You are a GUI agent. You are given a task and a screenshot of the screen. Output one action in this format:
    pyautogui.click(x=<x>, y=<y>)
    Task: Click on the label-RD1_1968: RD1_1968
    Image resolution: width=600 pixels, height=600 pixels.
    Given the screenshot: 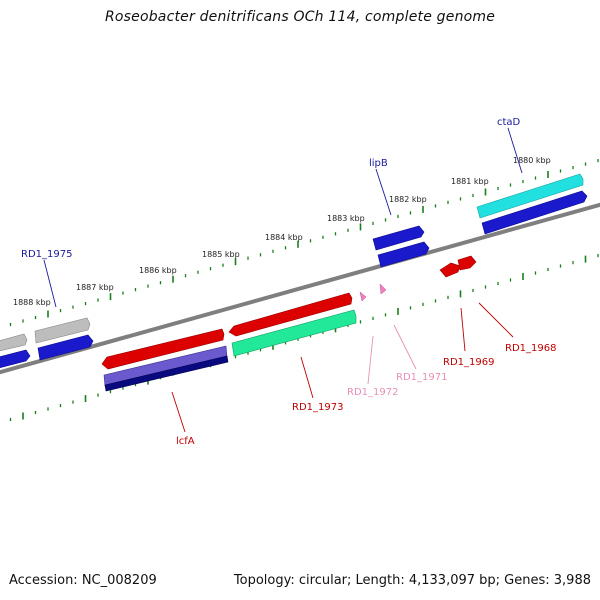 What is the action you would take?
    pyautogui.click(x=530, y=348)
    